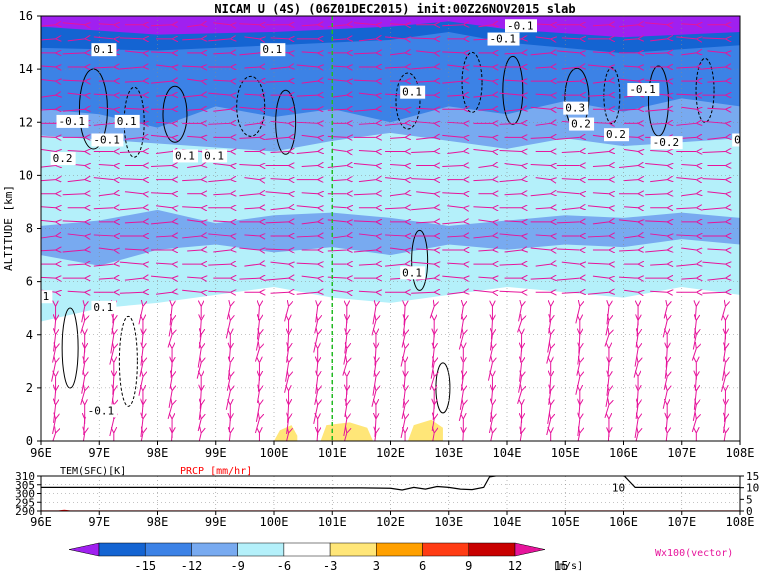 The height and width of the screenshot is (575, 767). What do you see at coordinates (561, 566) in the screenshot?
I see `colorbar-tick-label: 15` at bounding box center [561, 566].